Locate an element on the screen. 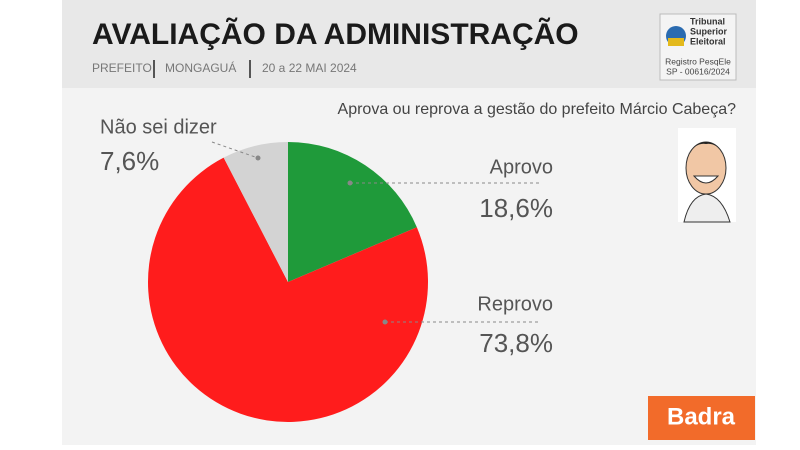 This screenshot has height=450, width=800. subtitle: PREFEITO is located at coordinates (122, 68).